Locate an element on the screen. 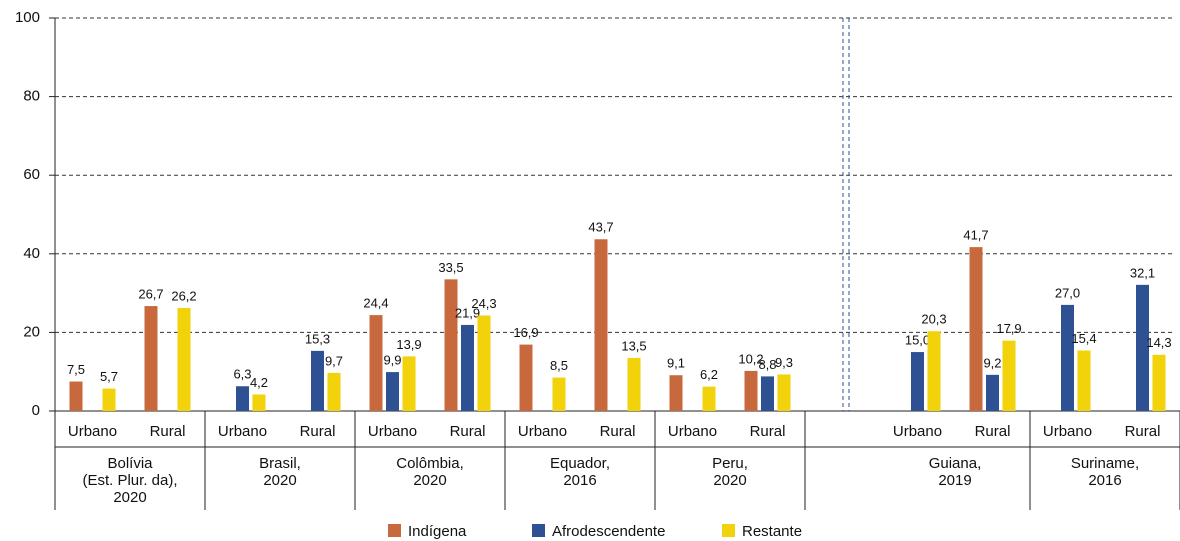 The height and width of the screenshot is (541, 1180). group-label: Brasil, is located at coordinates (280, 463).